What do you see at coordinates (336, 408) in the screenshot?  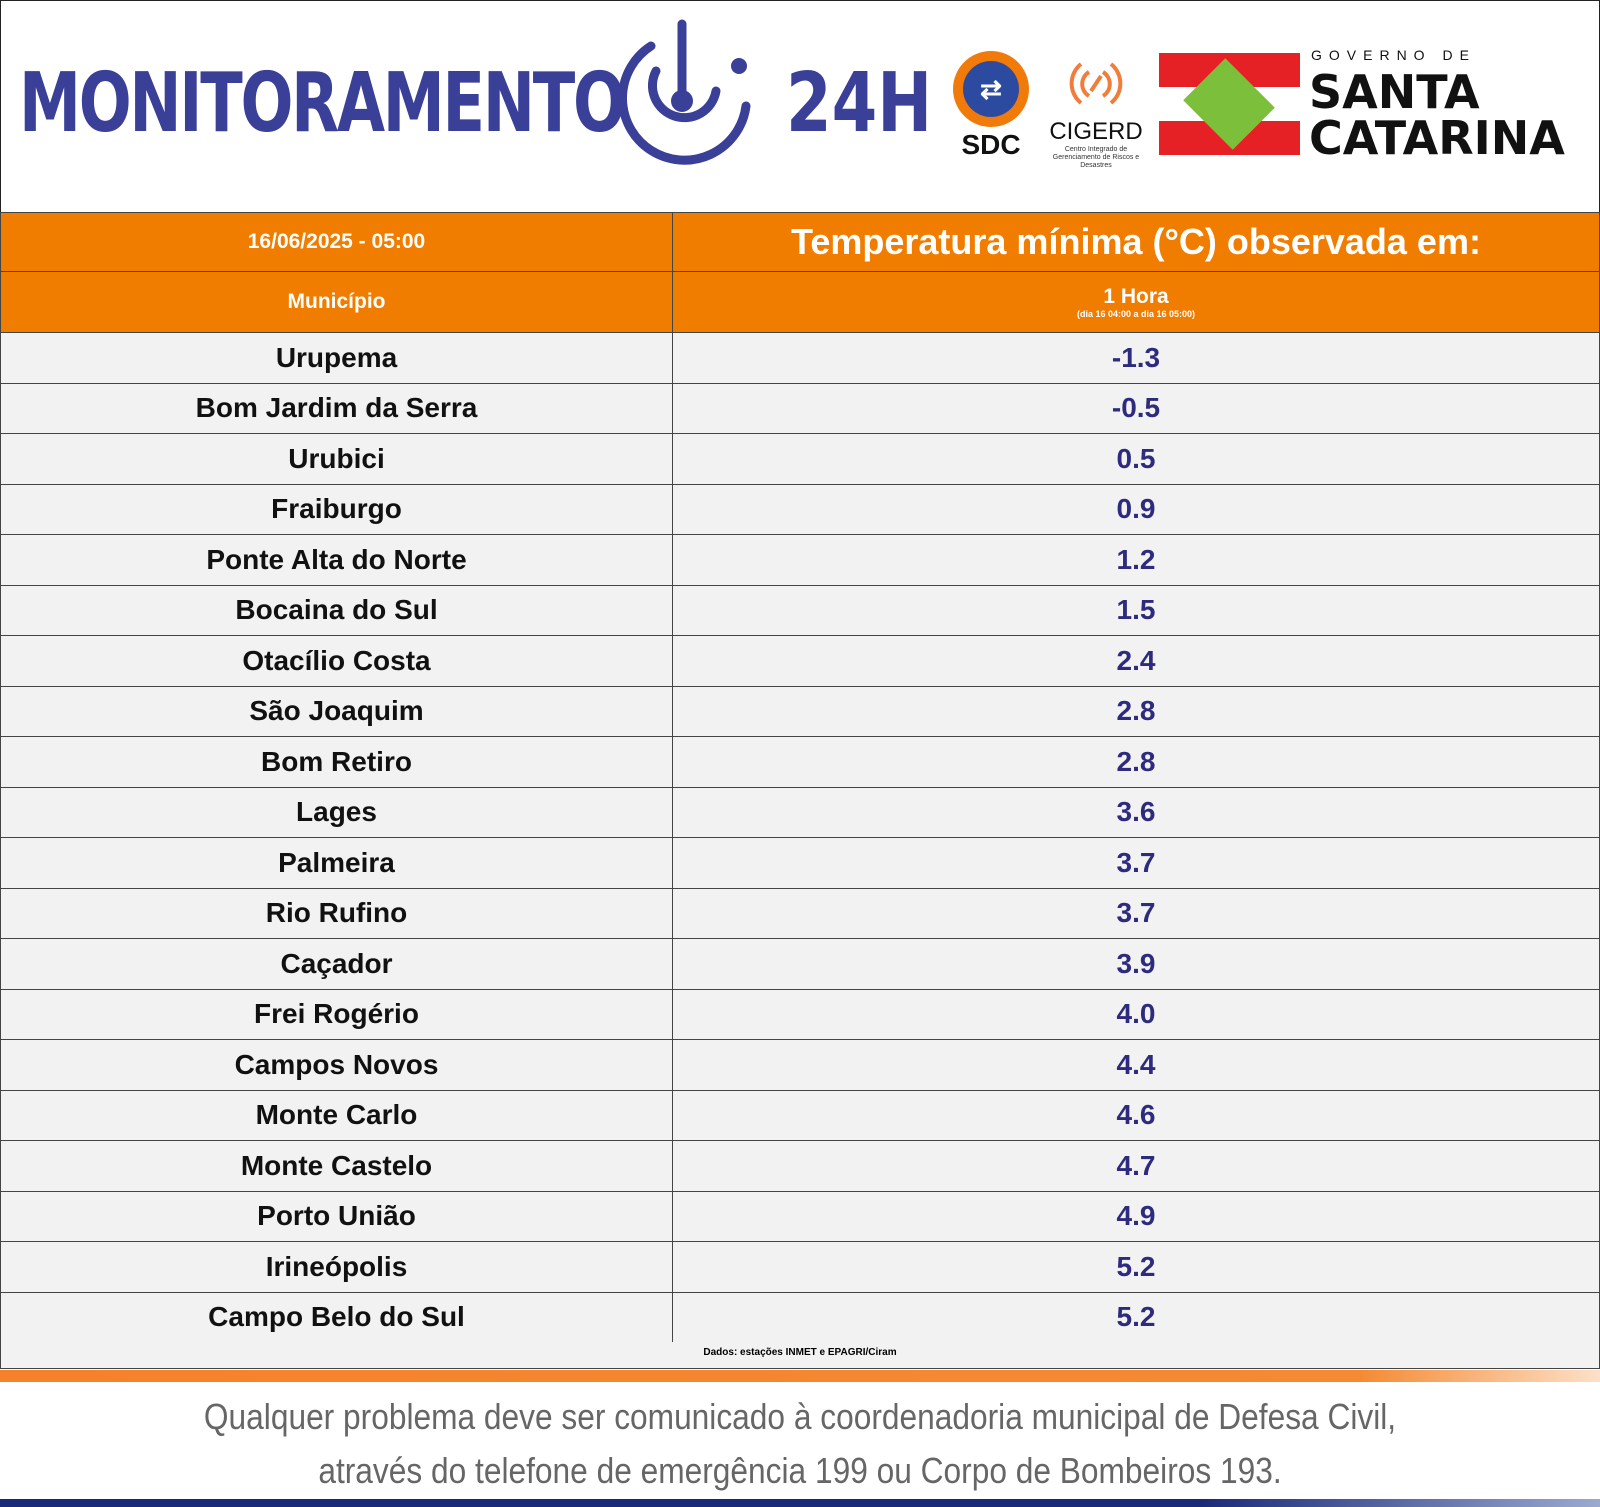 I see `municipio-cell: Bom Jardim da Serra` at bounding box center [336, 408].